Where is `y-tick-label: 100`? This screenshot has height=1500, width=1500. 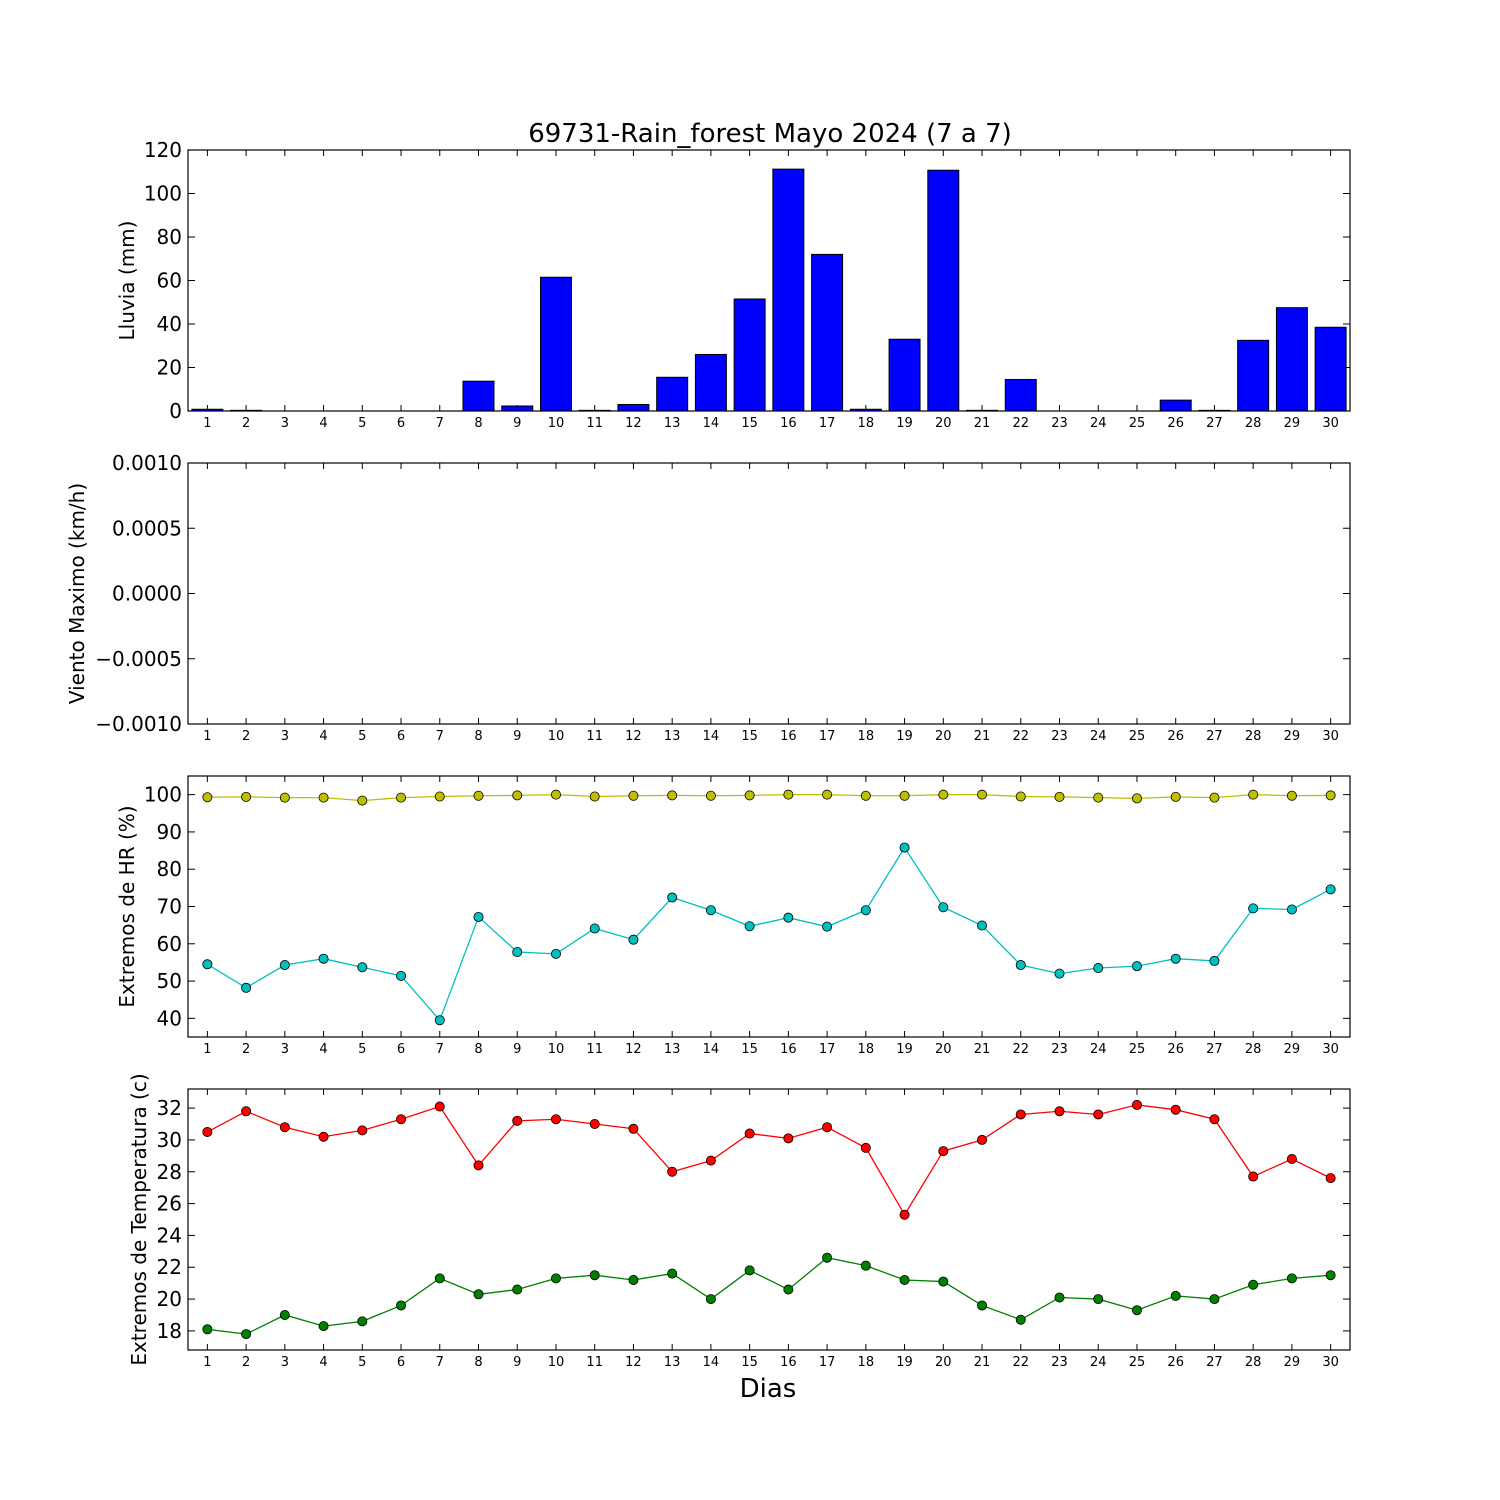 y-tick-label: 100 is located at coordinates (163, 795).